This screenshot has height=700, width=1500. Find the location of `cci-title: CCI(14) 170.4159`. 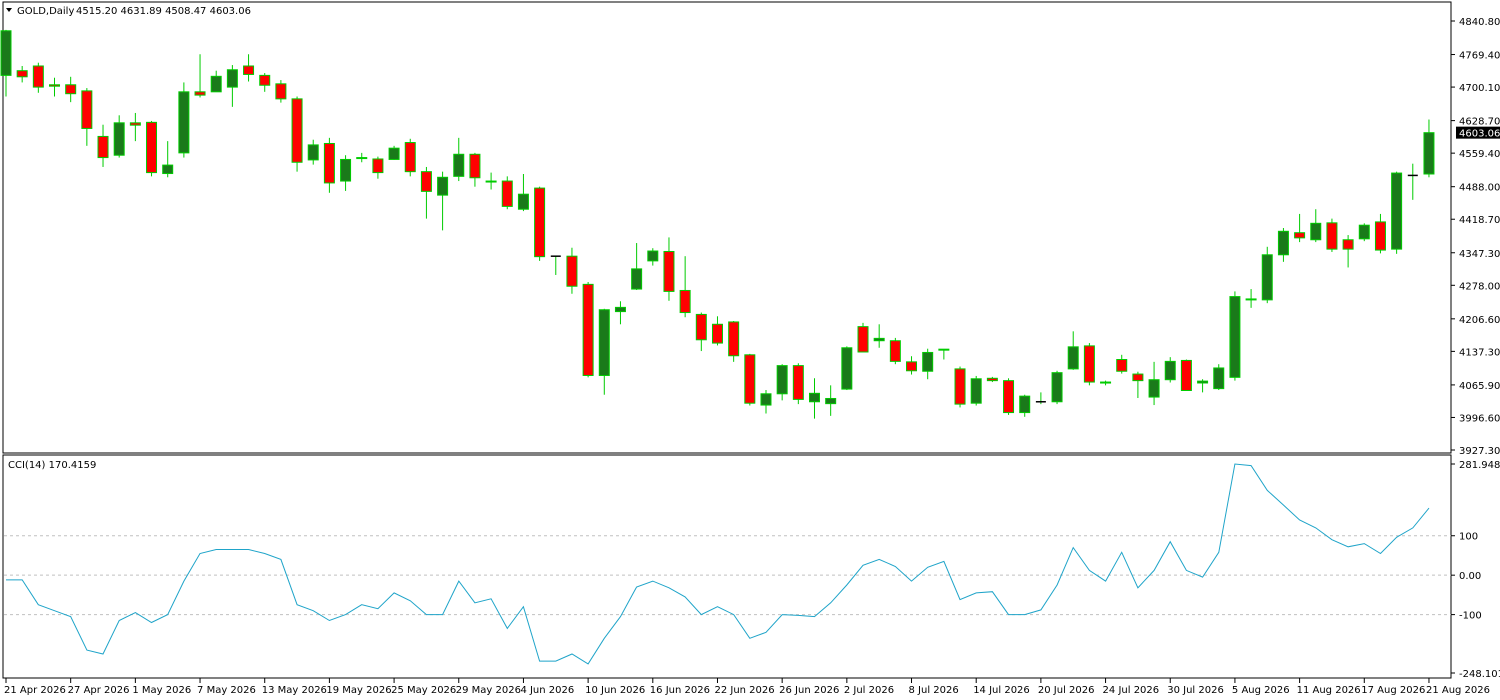

cci-title: CCI(14) 170.4159 is located at coordinates (52, 465).